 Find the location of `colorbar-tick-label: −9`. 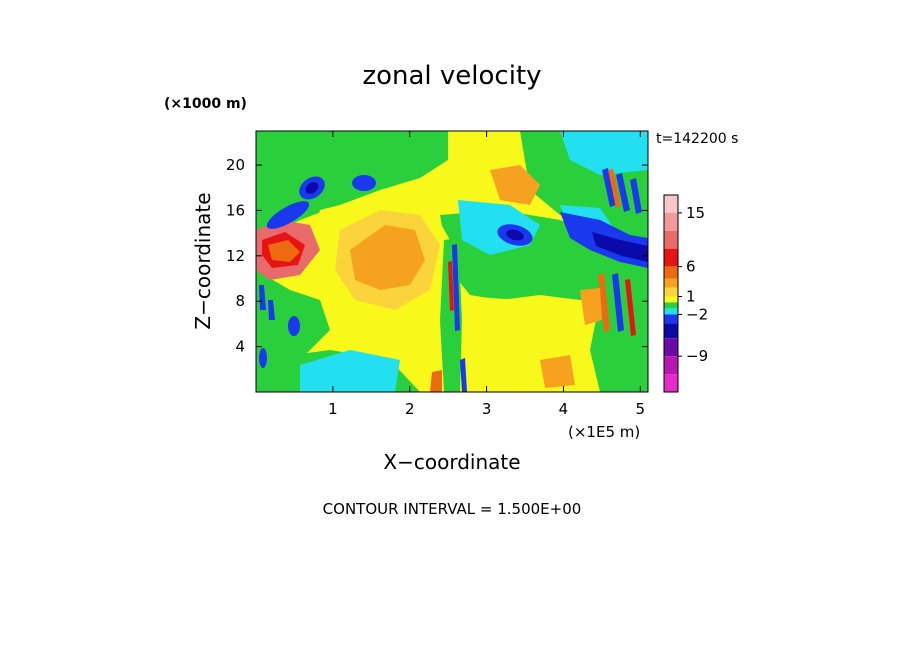

colorbar-tick-label: −9 is located at coordinates (697, 356).